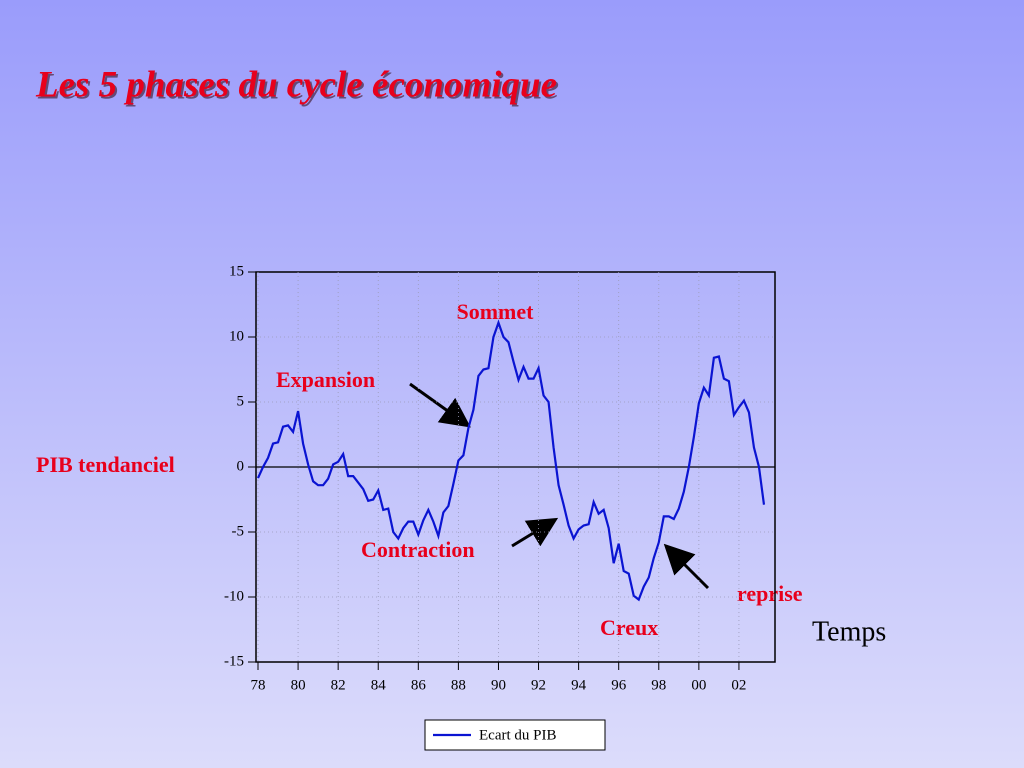  Describe the element at coordinates (658, 685) in the screenshot. I see `x-tick-label: 98` at that location.